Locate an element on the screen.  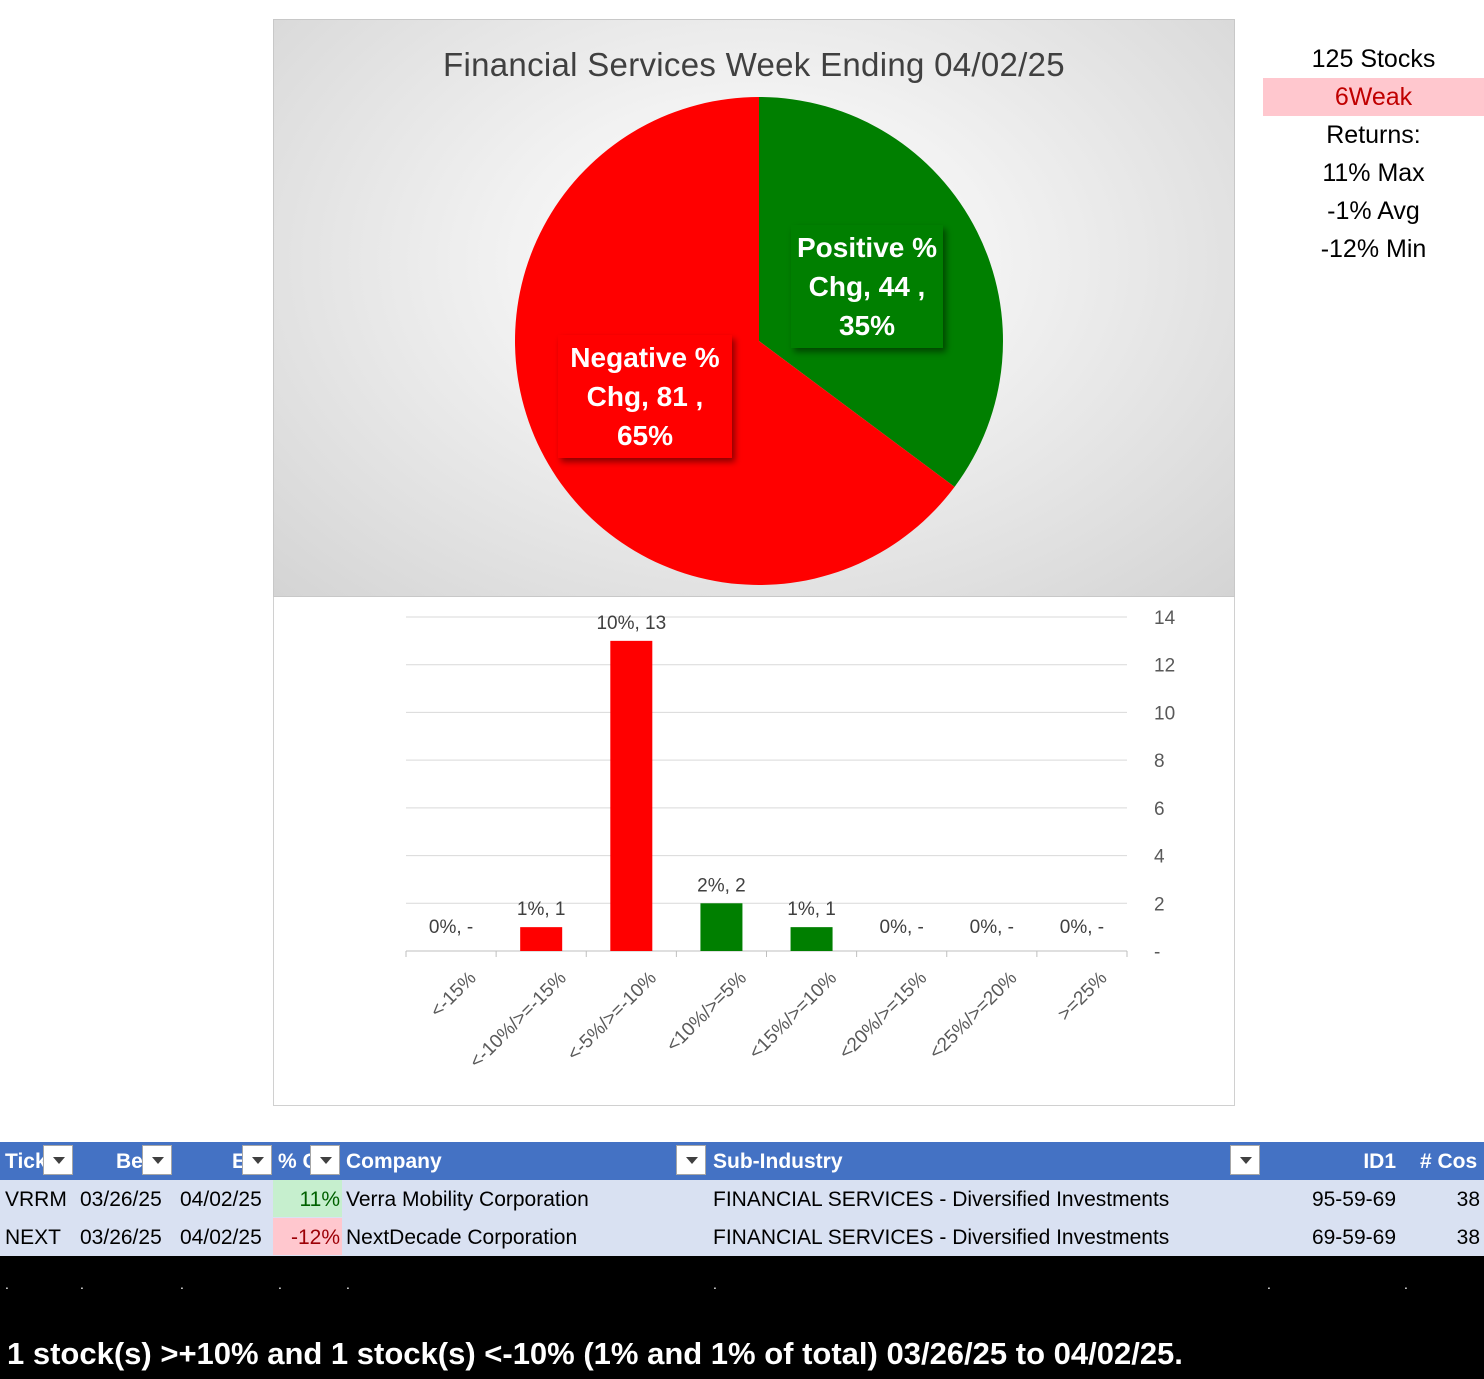
data-label: 2%, 2 is located at coordinates (721, 885).